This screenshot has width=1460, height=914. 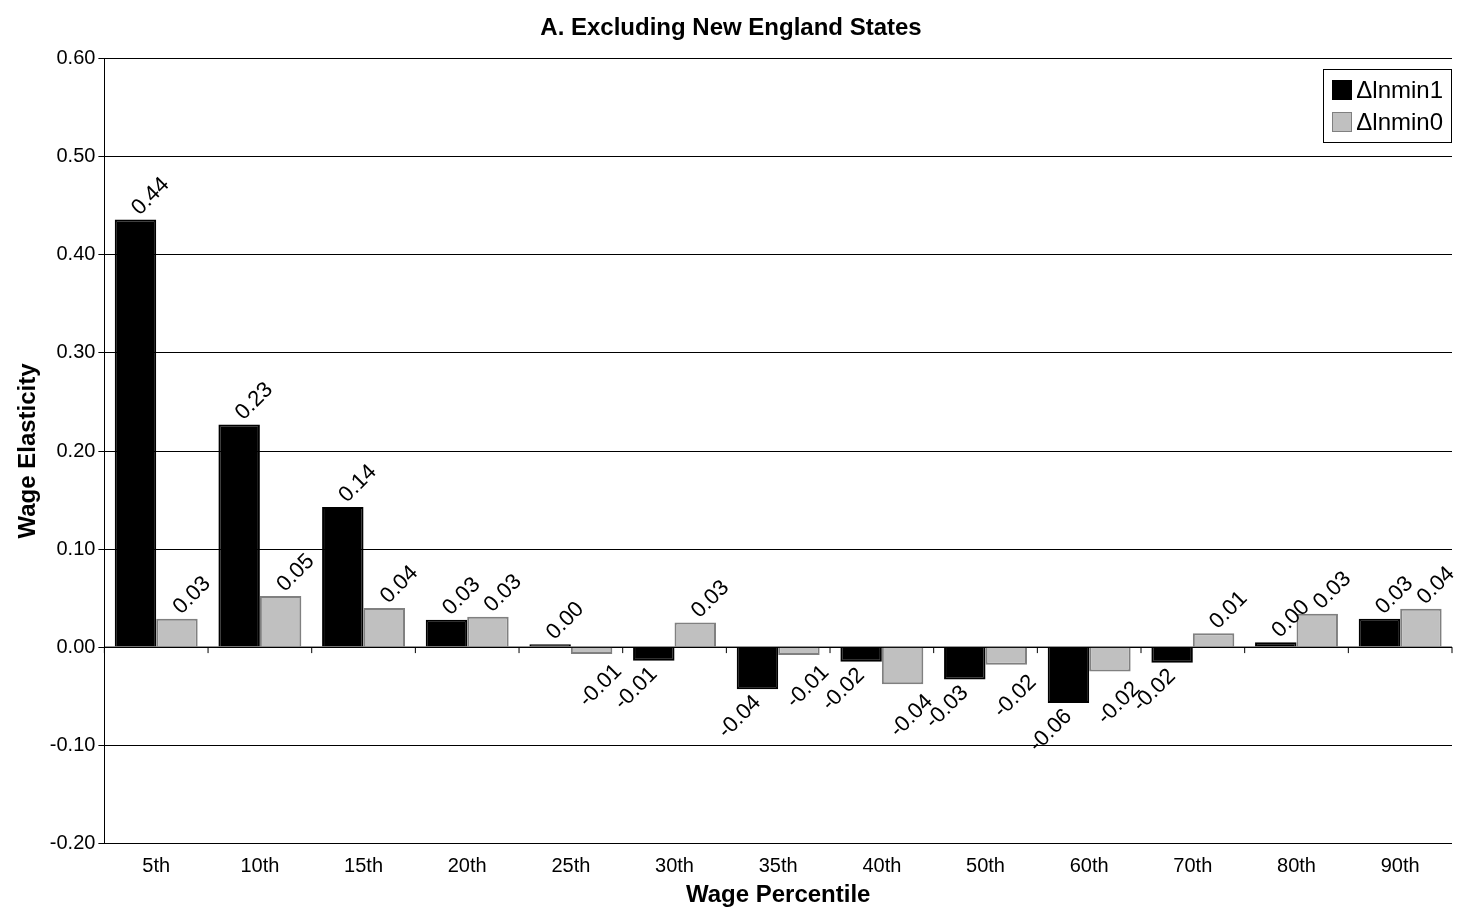 I want to click on data-label: 0.23, so click(x=253, y=400).